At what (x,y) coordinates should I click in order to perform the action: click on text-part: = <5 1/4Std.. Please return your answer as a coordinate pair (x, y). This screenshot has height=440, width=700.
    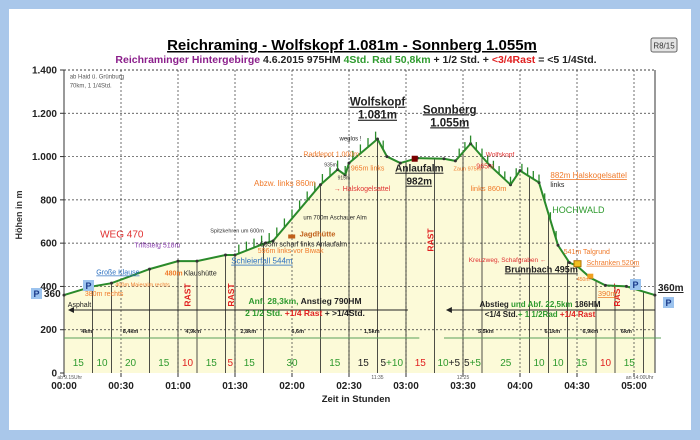
    Looking at the image, I should click on (565, 60).